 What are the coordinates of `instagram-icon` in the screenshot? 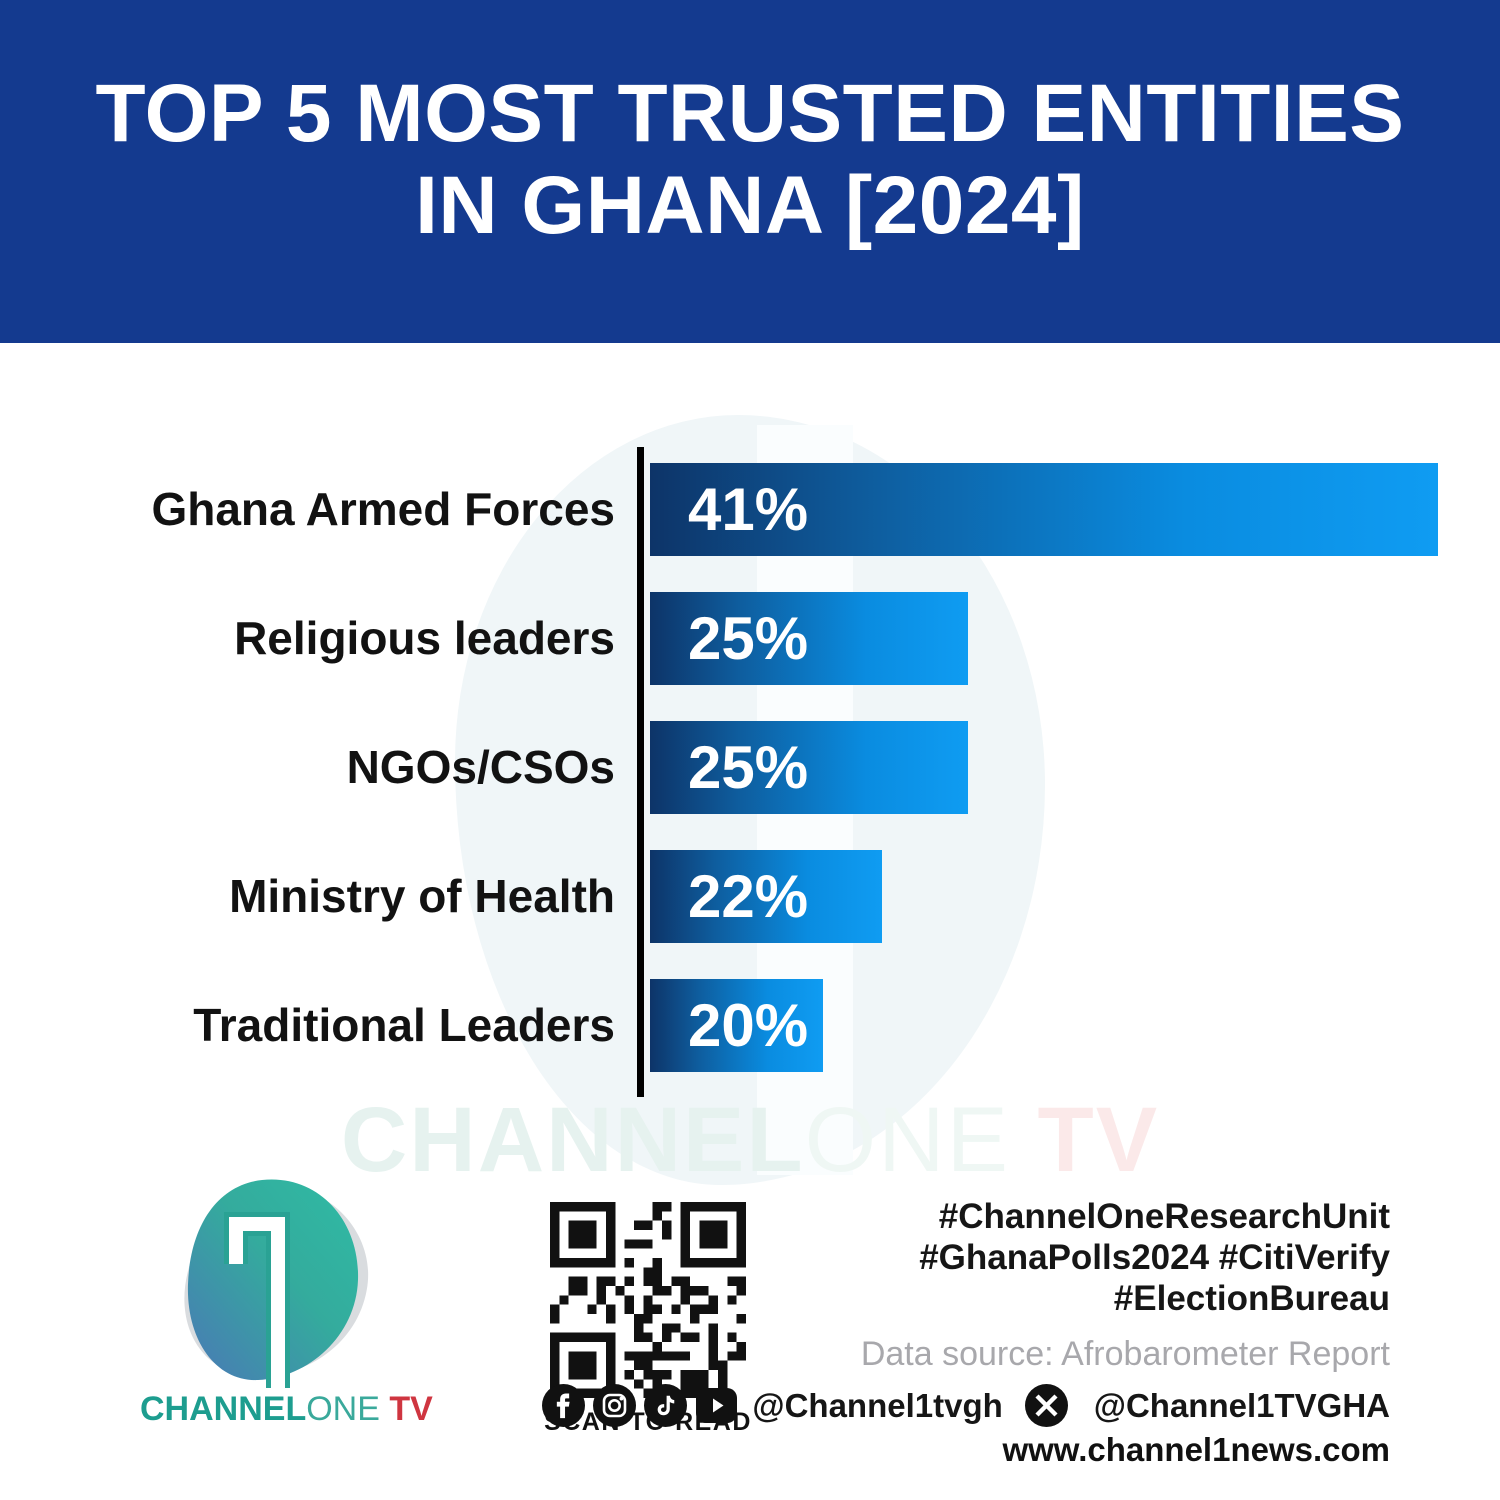 It's located at (615, 1405).